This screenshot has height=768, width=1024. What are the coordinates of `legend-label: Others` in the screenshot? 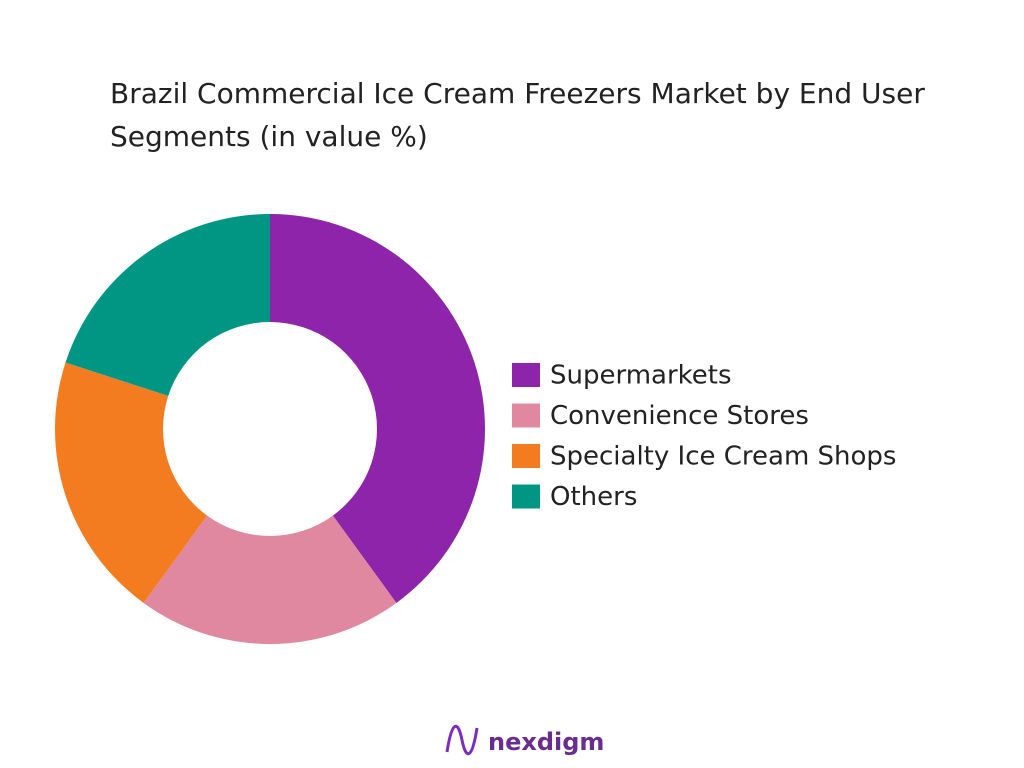 It's located at (593, 497).